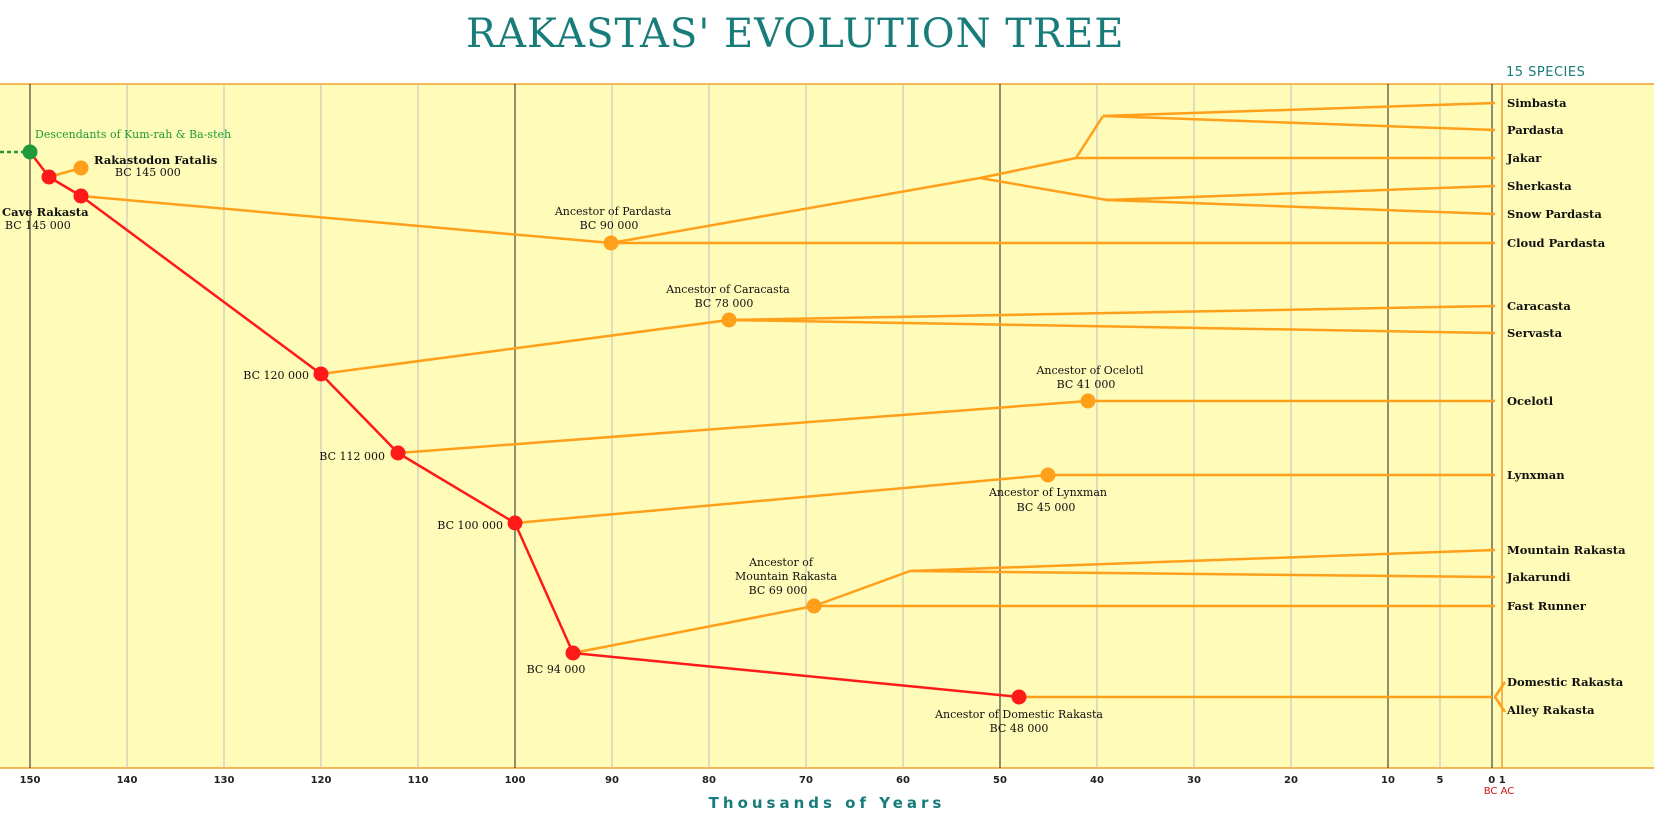 Image resolution: width=1654 pixels, height=829 pixels. What do you see at coordinates (1565, 682) in the screenshot?
I see `species-label-domestic-rakasta: Domestic Rakasta` at bounding box center [1565, 682].